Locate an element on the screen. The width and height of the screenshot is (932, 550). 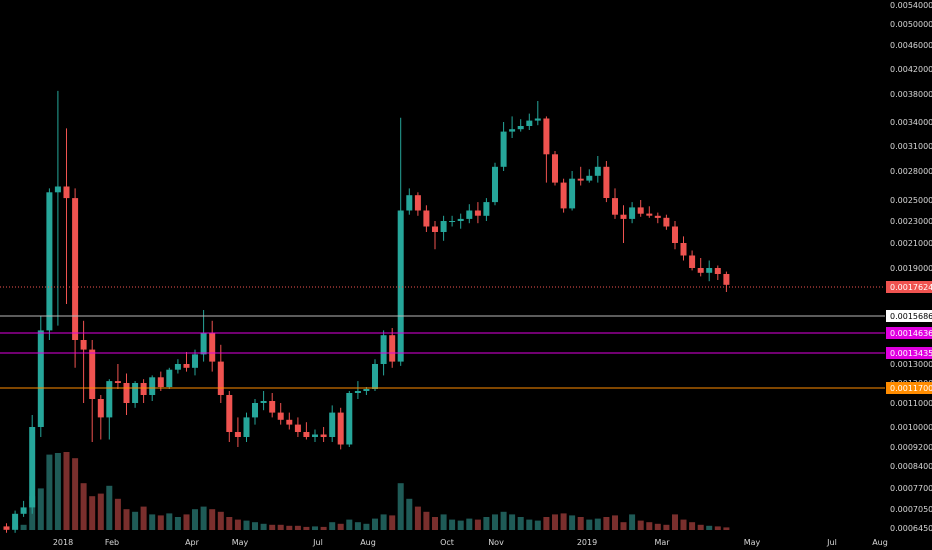
price-badge-label: 0.00146369 is located at coordinates (911, 333).